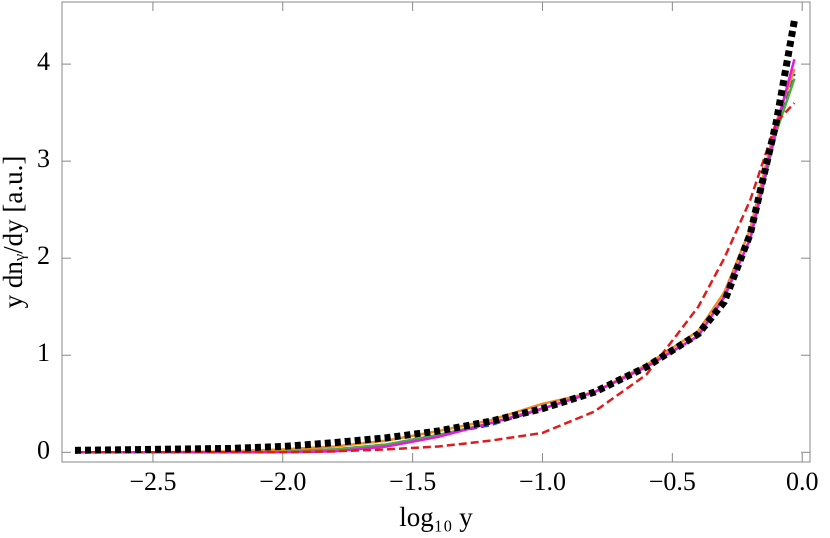 Image resolution: width=830 pixels, height=538 pixels. I want to click on x-tick-label: 0.0, so click(802, 481).